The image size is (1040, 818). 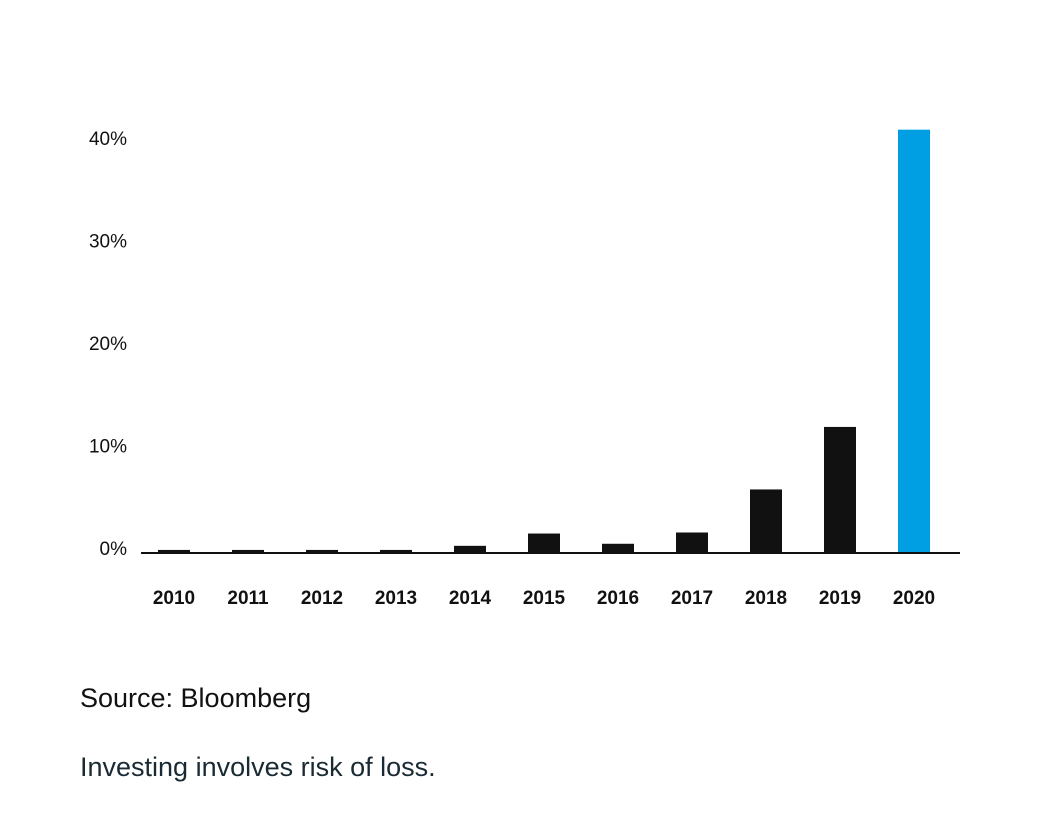 What do you see at coordinates (766, 598) in the screenshot?
I see `x-tick-label: 2018` at bounding box center [766, 598].